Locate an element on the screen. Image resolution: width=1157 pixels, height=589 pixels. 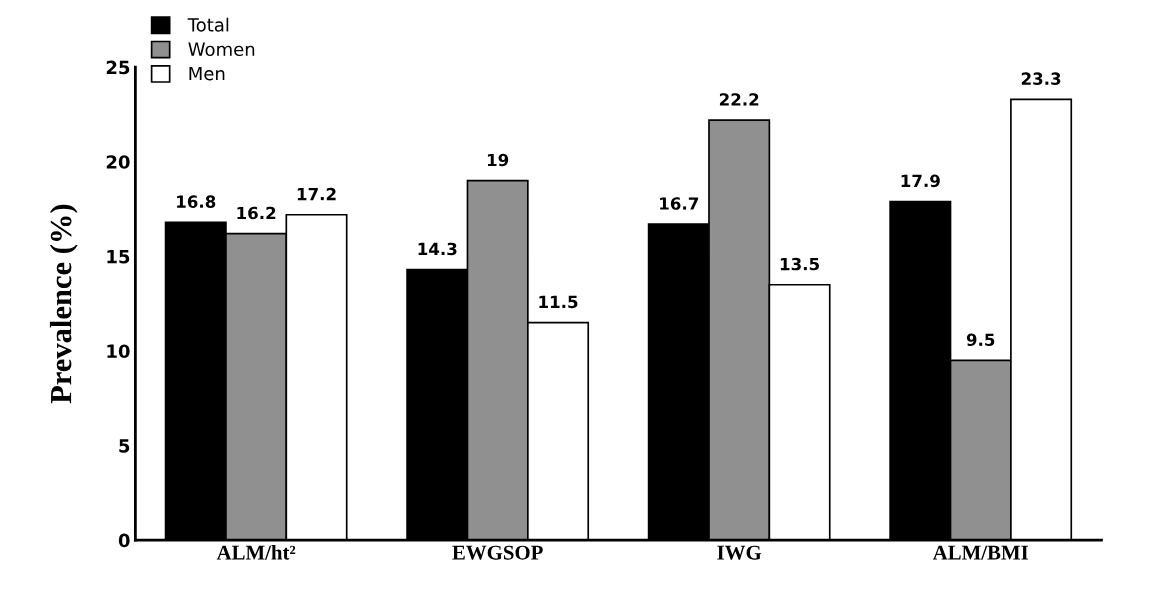
y-tick-label: 0 is located at coordinates (124, 540).